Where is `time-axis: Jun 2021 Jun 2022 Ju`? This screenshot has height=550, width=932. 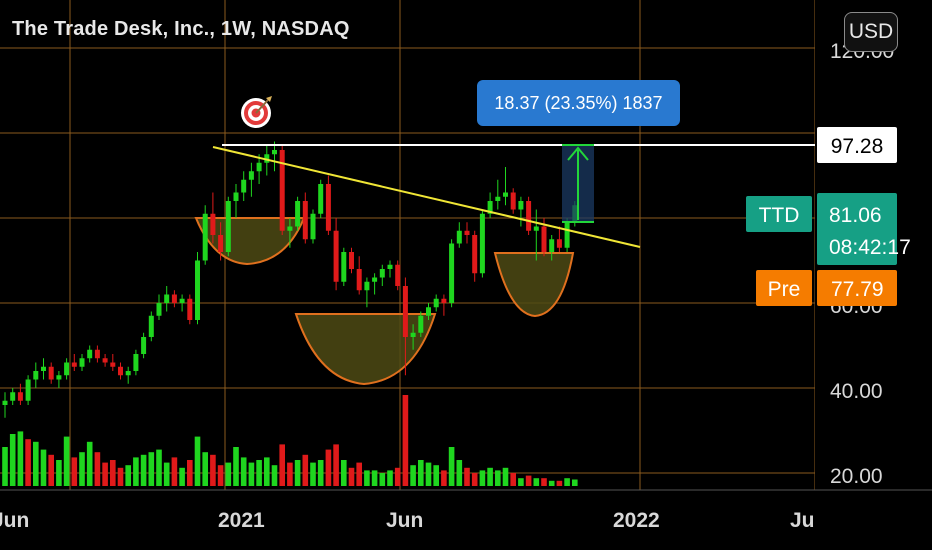
time-axis: Jun 2021 Jun 2022 Ju is located at coordinates (407, 520).